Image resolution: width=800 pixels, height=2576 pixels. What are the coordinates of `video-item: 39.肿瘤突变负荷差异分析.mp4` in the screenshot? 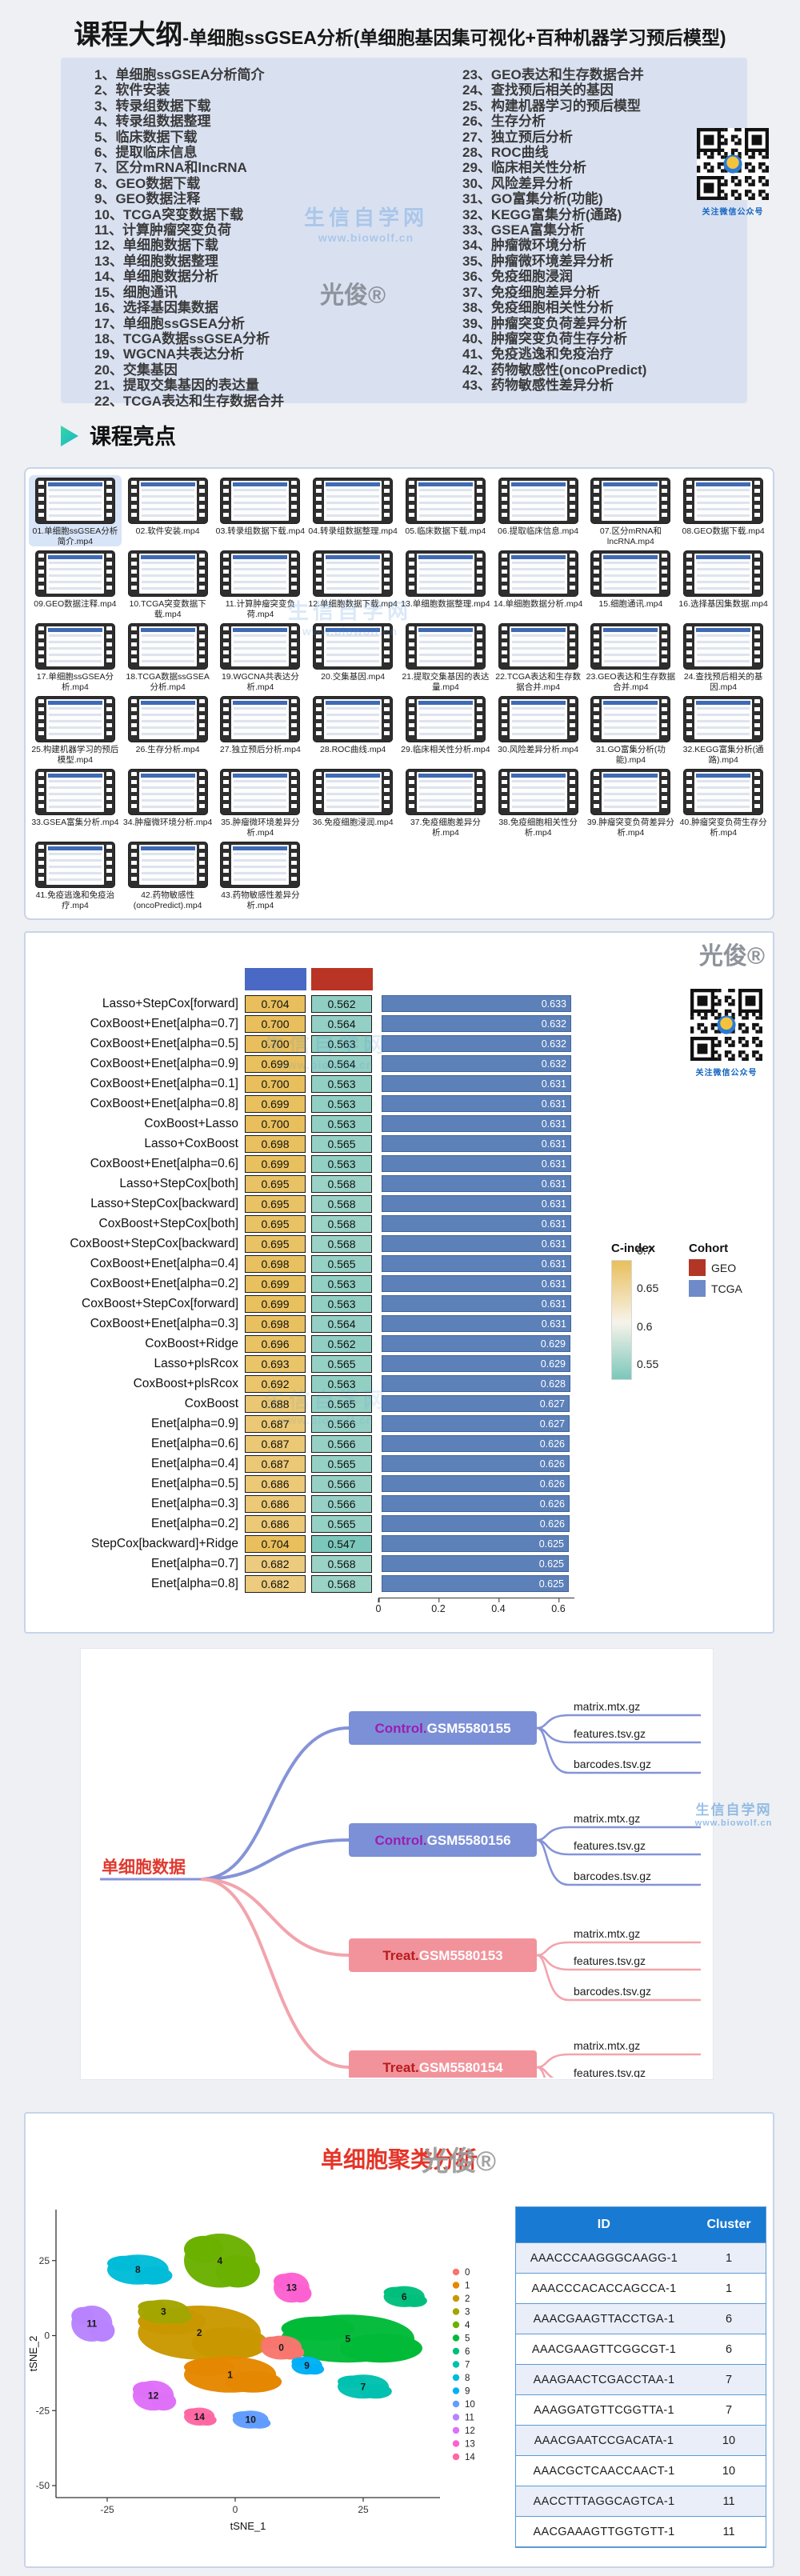 It's located at (631, 802).